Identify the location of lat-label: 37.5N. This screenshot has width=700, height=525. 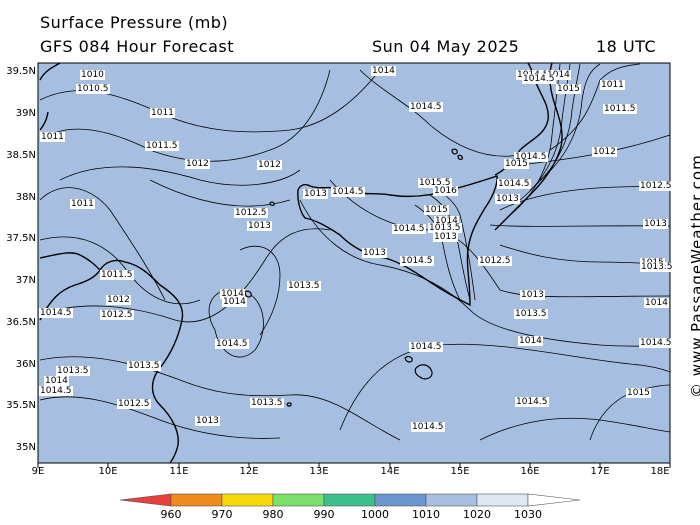
(21, 238).